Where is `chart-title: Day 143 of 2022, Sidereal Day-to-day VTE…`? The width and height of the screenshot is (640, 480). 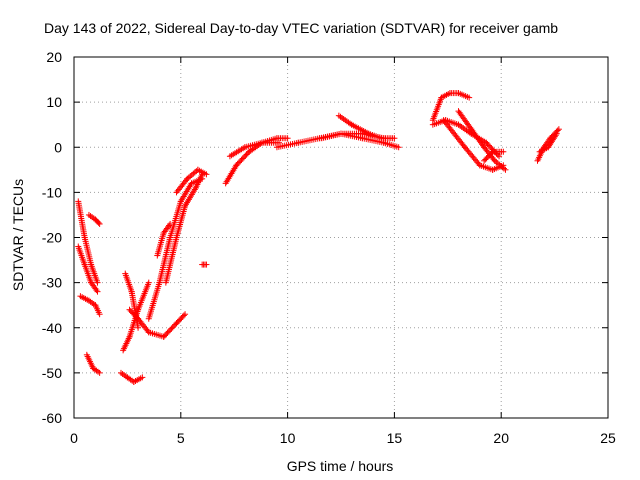
chart-title: Day 143 of 2022, Sidereal Day-to-day VTE… is located at coordinates (301, 28).